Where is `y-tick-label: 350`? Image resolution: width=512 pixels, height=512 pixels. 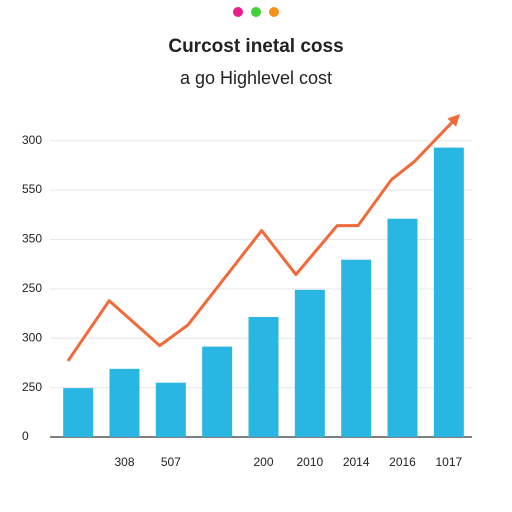
y-tick-label: 350 is located at coordinates (32, 239).